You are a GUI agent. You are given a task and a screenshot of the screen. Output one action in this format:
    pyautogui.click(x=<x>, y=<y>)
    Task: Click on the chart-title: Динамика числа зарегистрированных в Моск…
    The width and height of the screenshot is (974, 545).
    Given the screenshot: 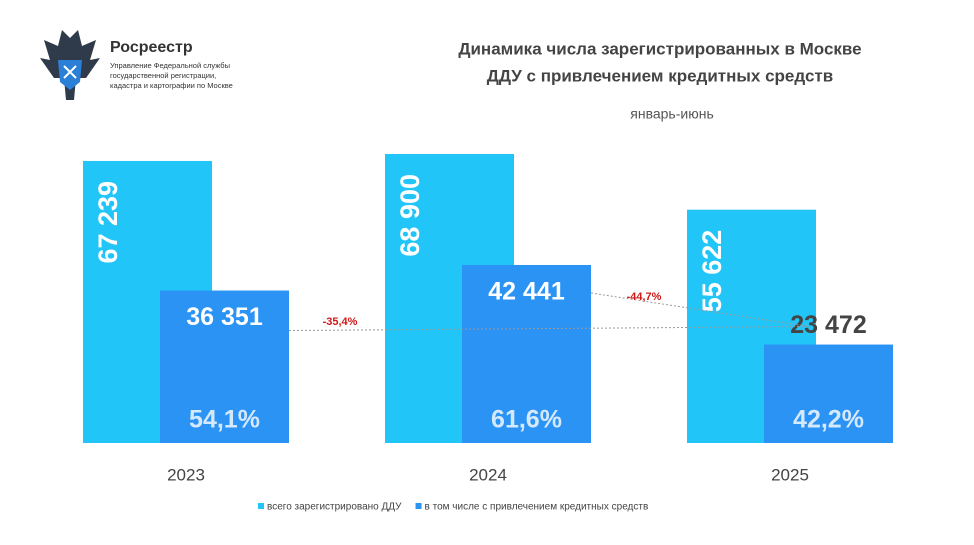 What is the action you would take?
    pyautogui.click(x=659, y=48)
    